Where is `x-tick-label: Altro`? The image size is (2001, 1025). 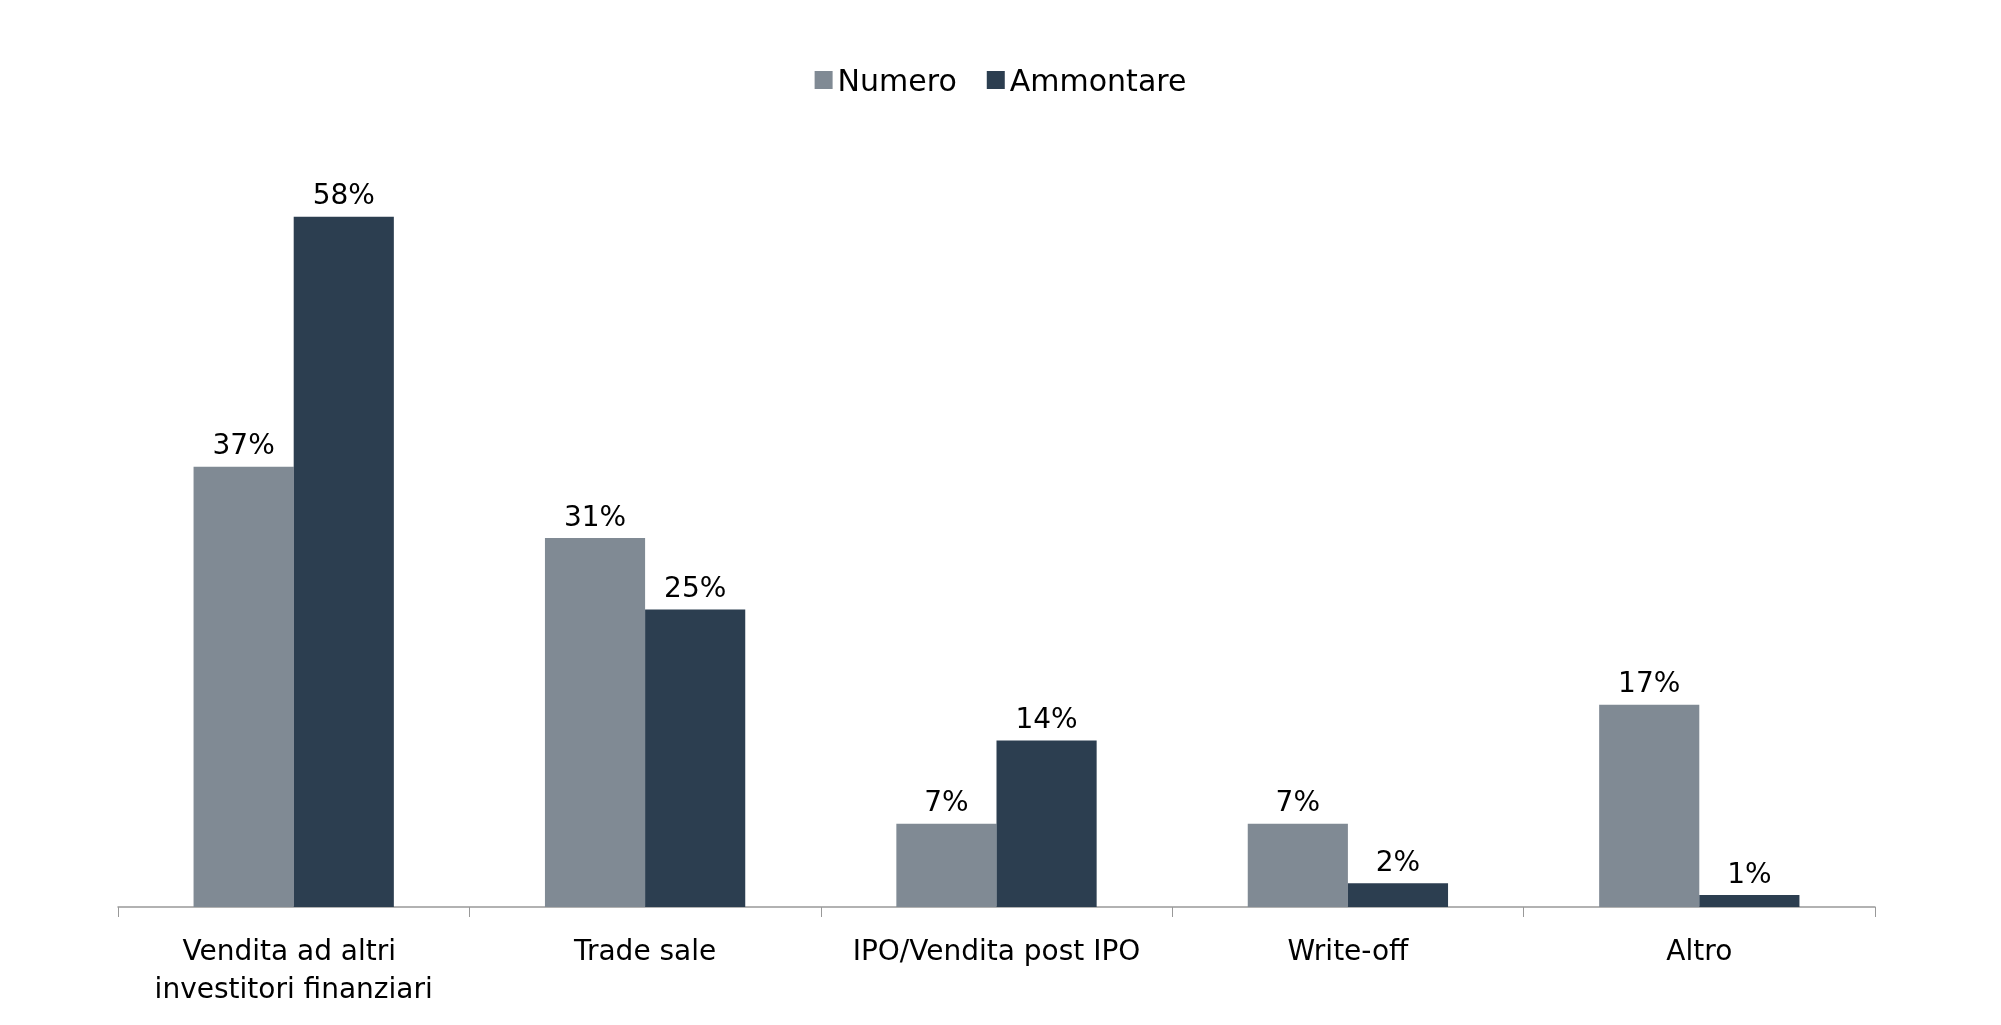 x-tick-label: Altro is located at coordinates (1699, 950).